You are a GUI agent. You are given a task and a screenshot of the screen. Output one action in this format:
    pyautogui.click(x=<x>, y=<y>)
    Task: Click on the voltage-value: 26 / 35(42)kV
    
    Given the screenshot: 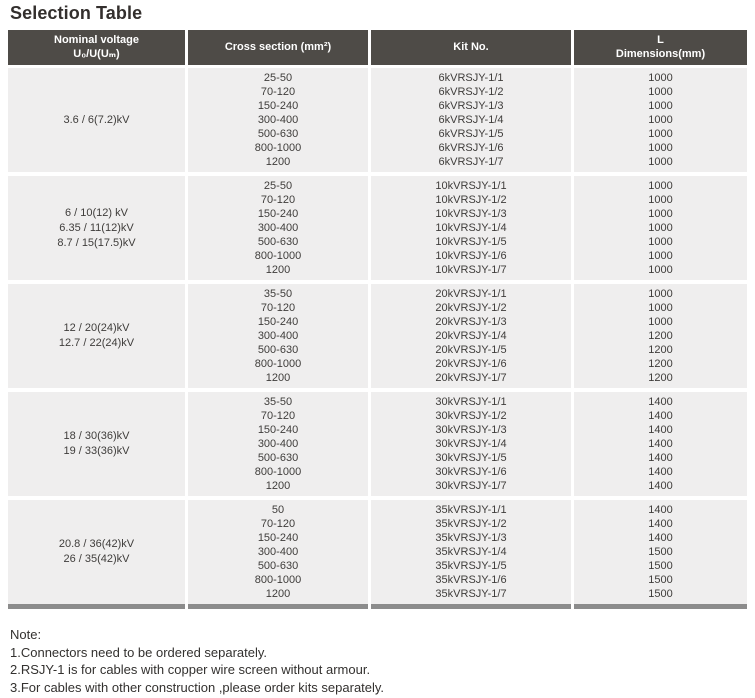 What is the action you would take?
    pyautogui.click(x=96, y=559)
    